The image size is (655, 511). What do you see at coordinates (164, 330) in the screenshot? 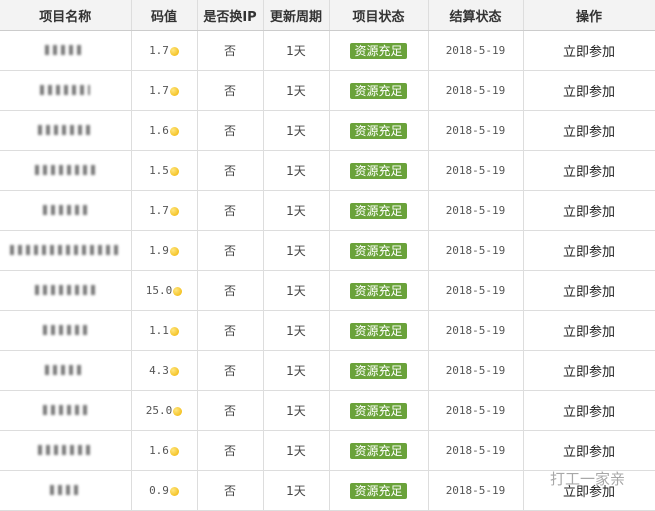
I see `code-value: 1.1` at bounding box center [164, 330].